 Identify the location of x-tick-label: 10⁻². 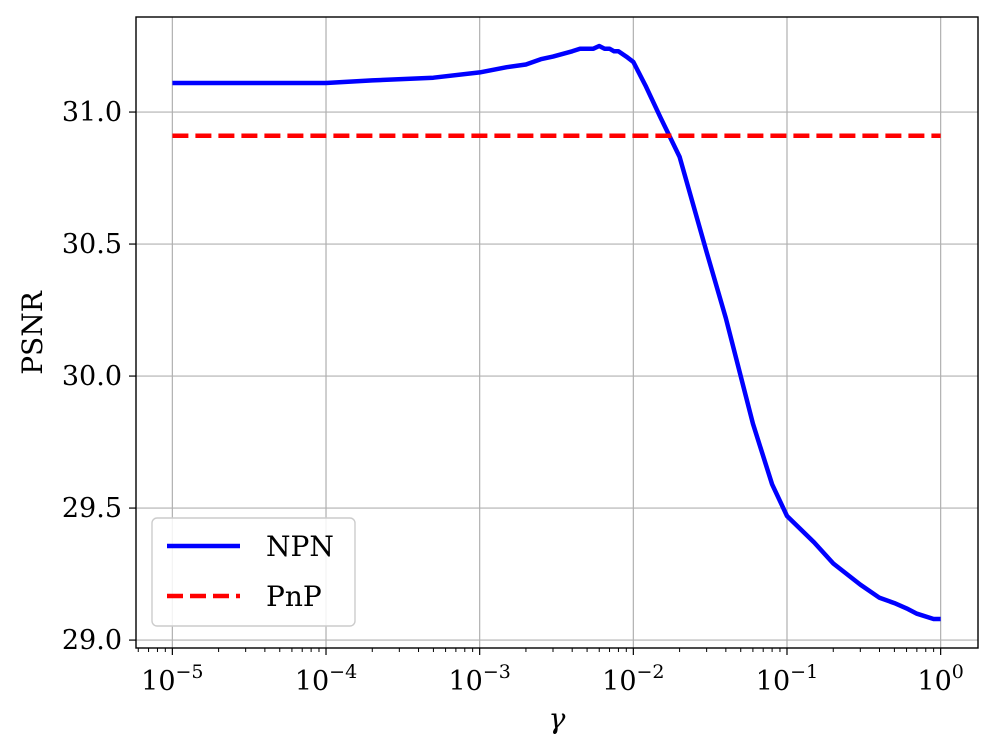
(633, 679).